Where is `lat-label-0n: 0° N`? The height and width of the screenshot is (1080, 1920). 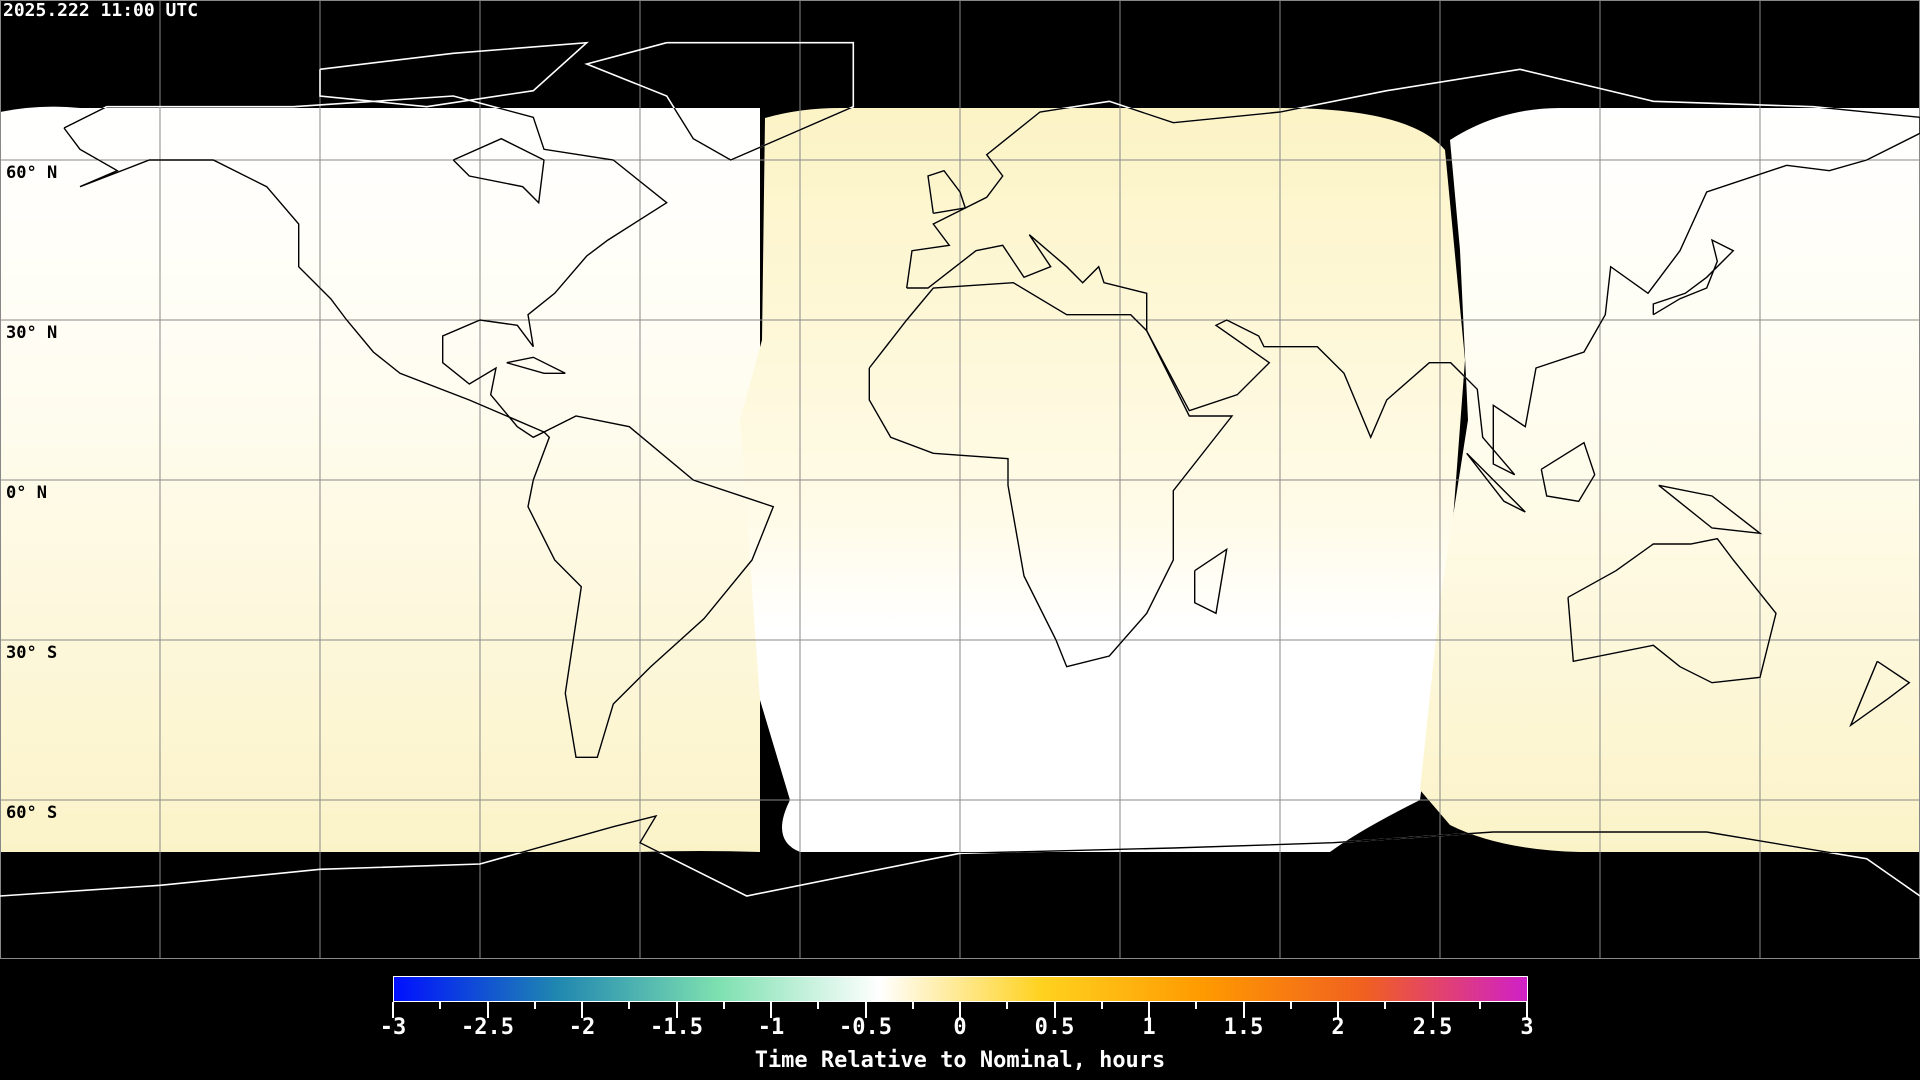 lat-label-0n: 0° N is located at coordinates (26, 493).